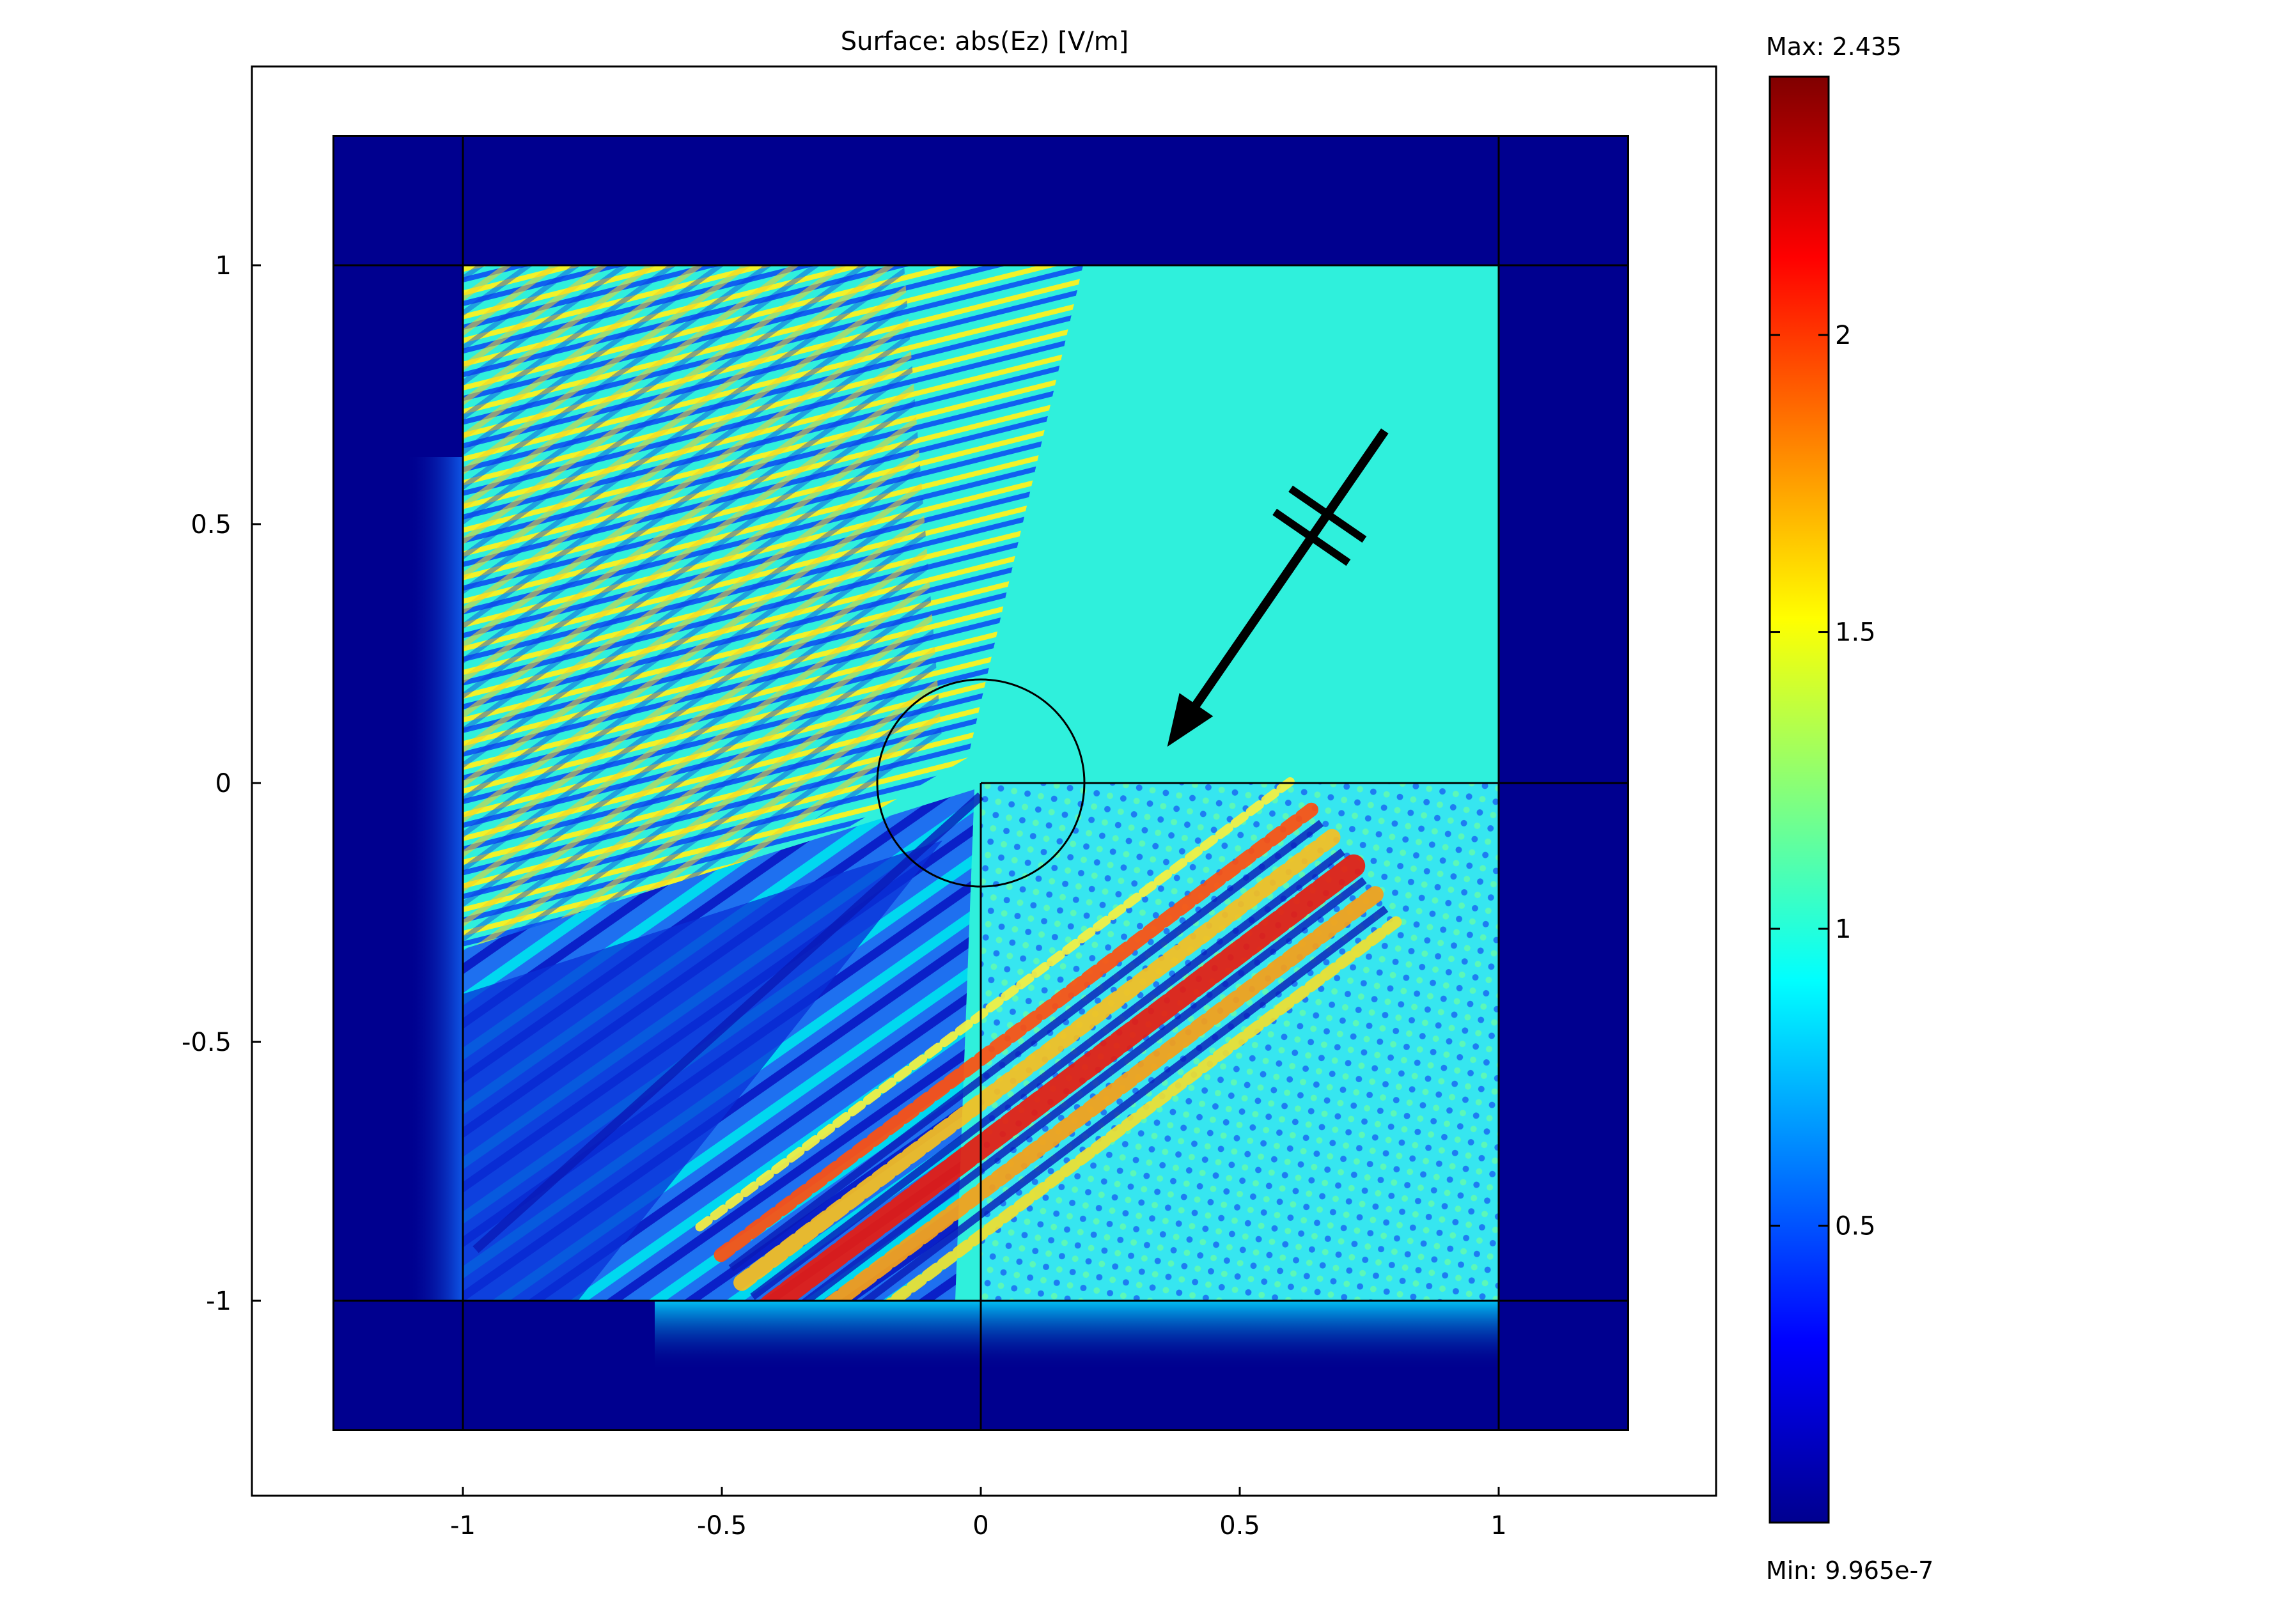  Describe the element at coordinates (722, 1525) in the screenshot. I see `x-tick-label: -0.5` at that location.